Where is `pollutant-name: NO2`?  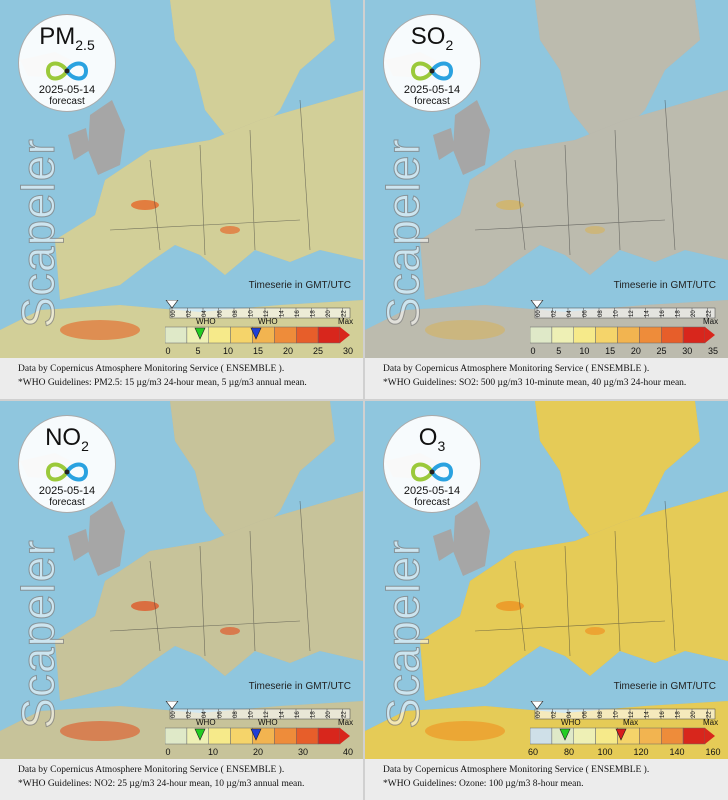 pollutant-name: NO2 is located at coordinates (67, 442).